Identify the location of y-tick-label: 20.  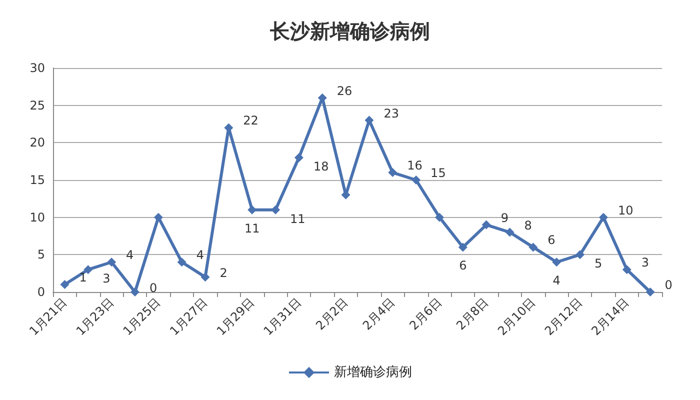
(37, 143).